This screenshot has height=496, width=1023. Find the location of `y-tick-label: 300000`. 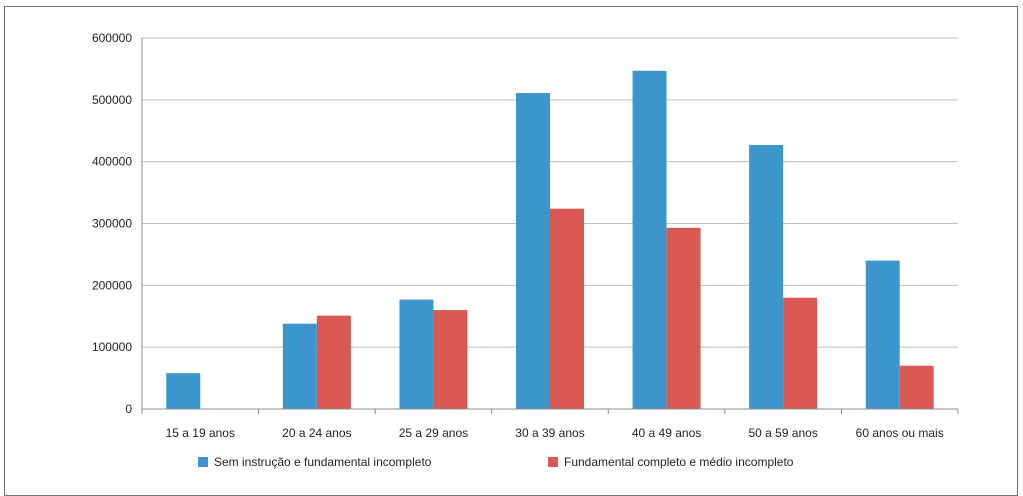

y-tick-label: 300000 is located at coordinates (112, 224).